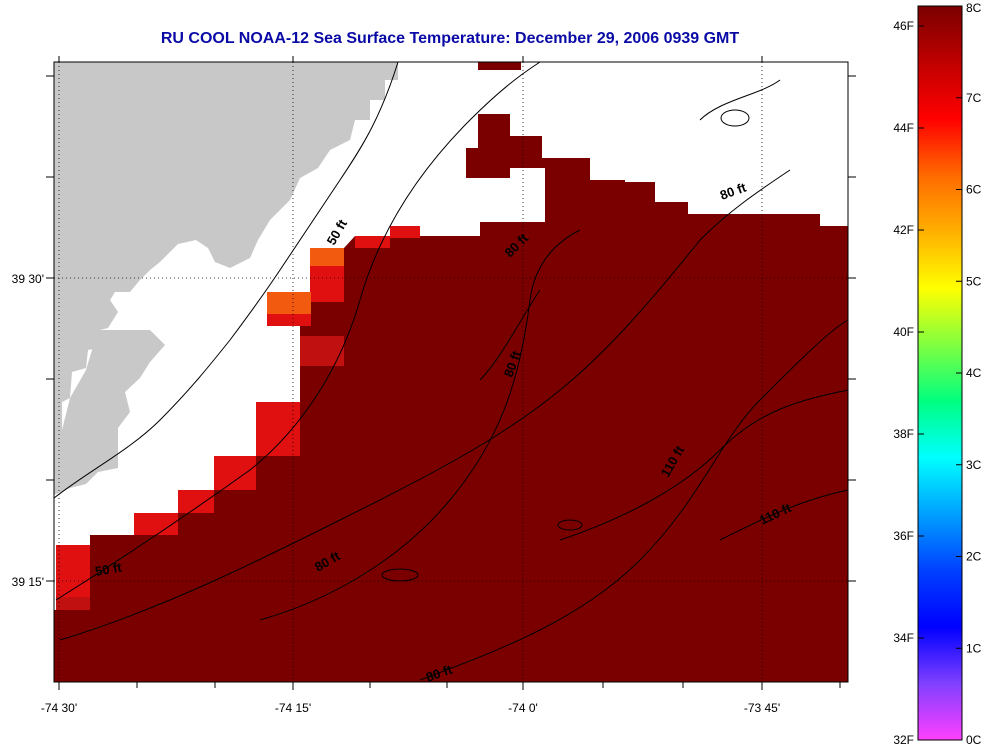 The width and height of the screenshot is (992, 754). Describe the element at coordinates (974, 648) in the screenshot. I see `colorbar-celsius-label: 1C` at that location.